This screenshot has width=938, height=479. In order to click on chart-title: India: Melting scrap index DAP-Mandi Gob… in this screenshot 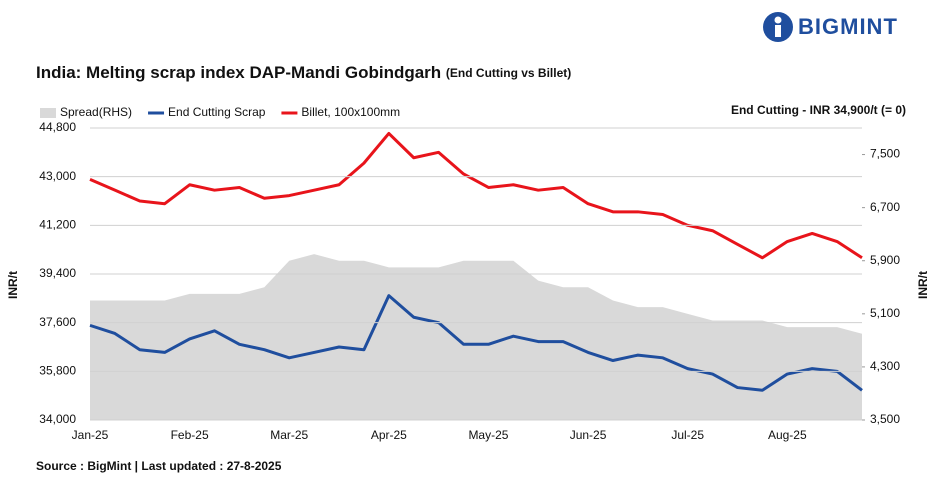, I will do `click(303, 72)`.